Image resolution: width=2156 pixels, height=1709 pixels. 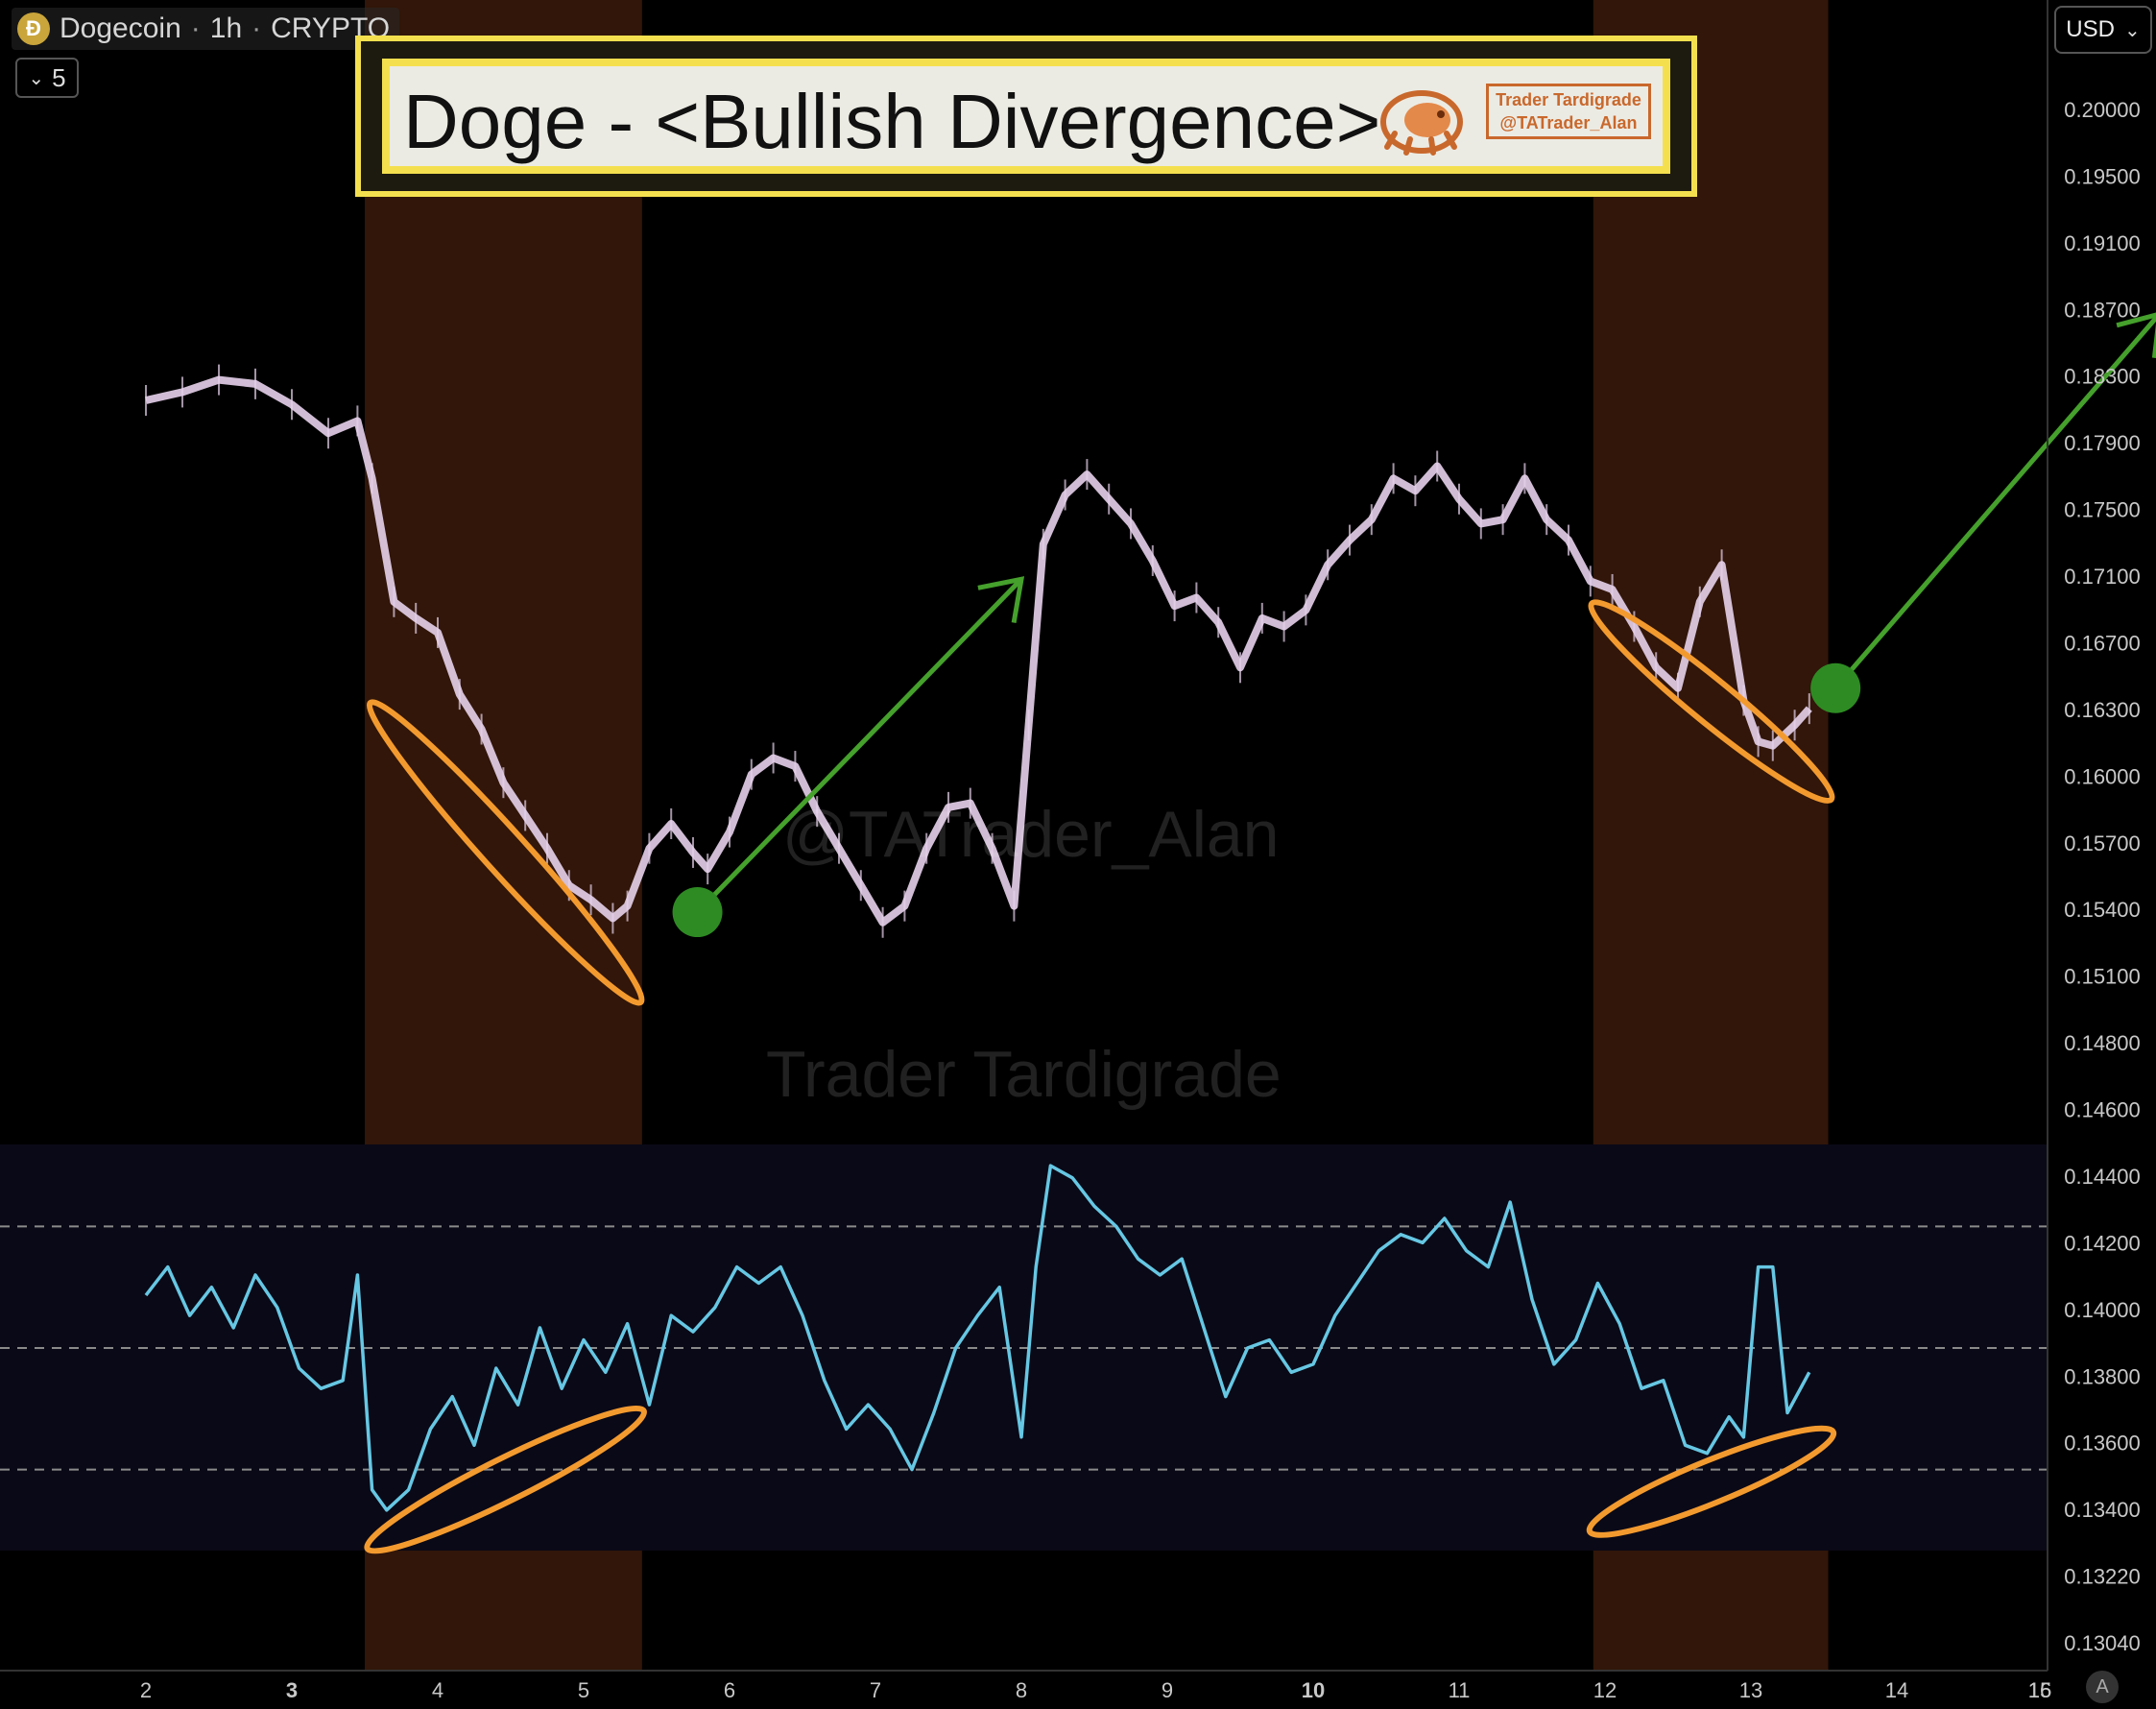 What do you see at coordinates (892, 121) in the screenshot?
I see `chart-title: Doge - <Bullish Divergence>` at bounding box center [892, 121].